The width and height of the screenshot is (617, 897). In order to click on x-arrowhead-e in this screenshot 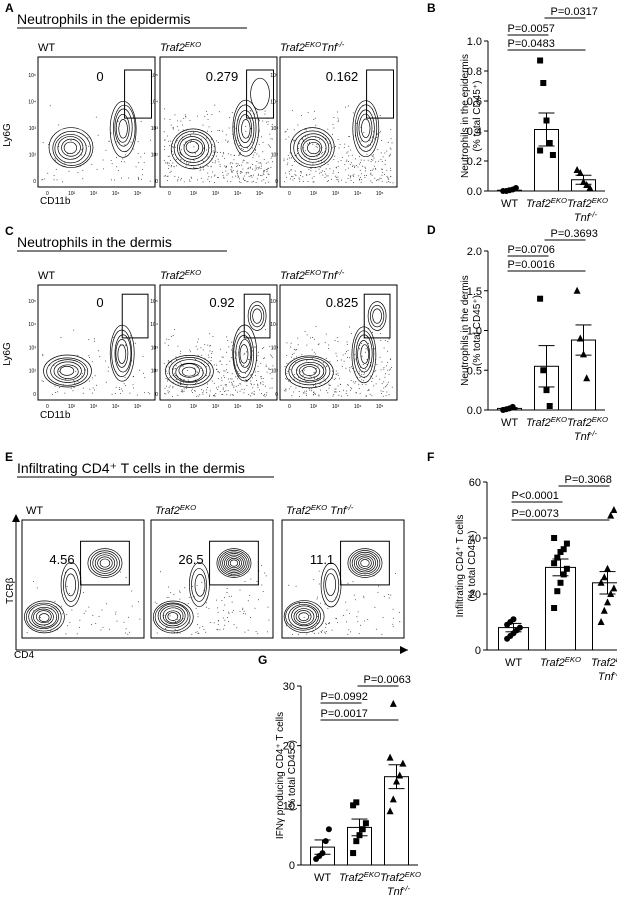, I will do `click(404, 650)`.